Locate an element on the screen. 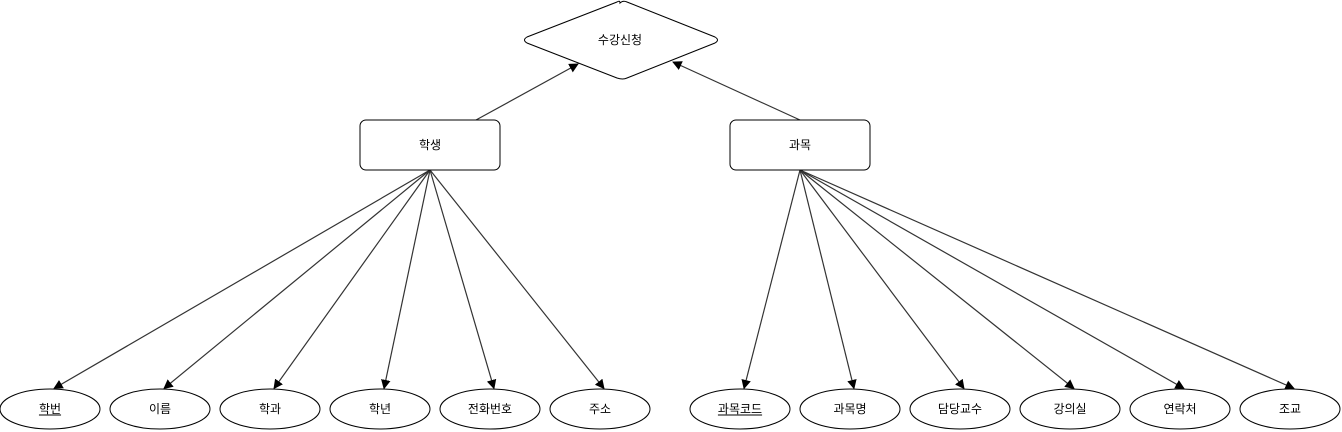  attribute-label: 전화번호 is located at coordinates (490, 409).